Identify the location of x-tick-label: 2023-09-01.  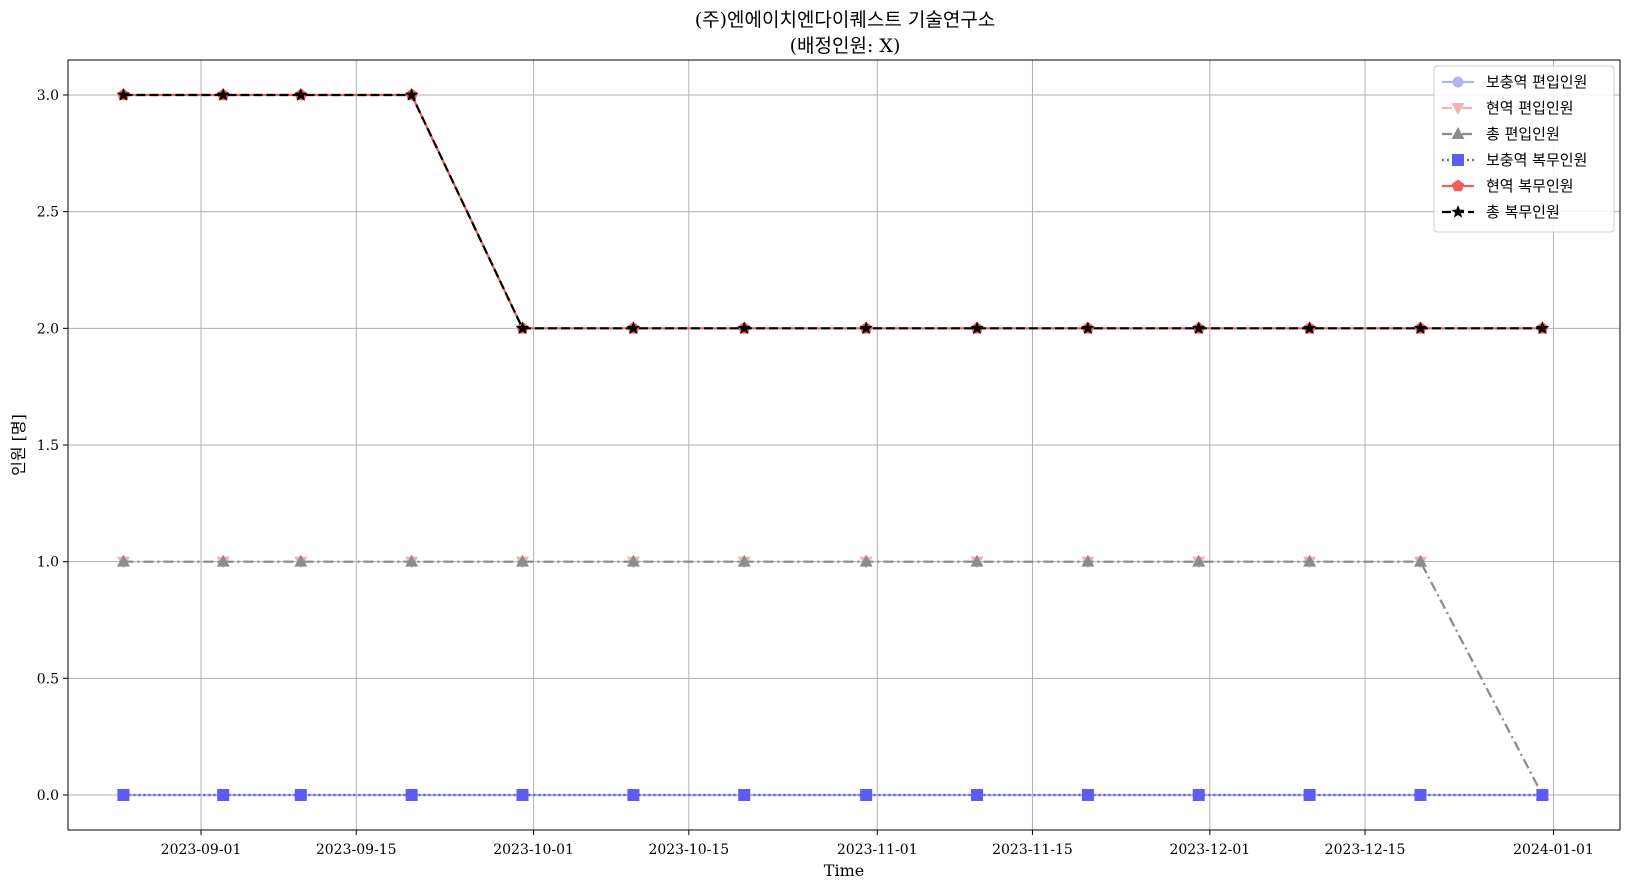
(201, 850).